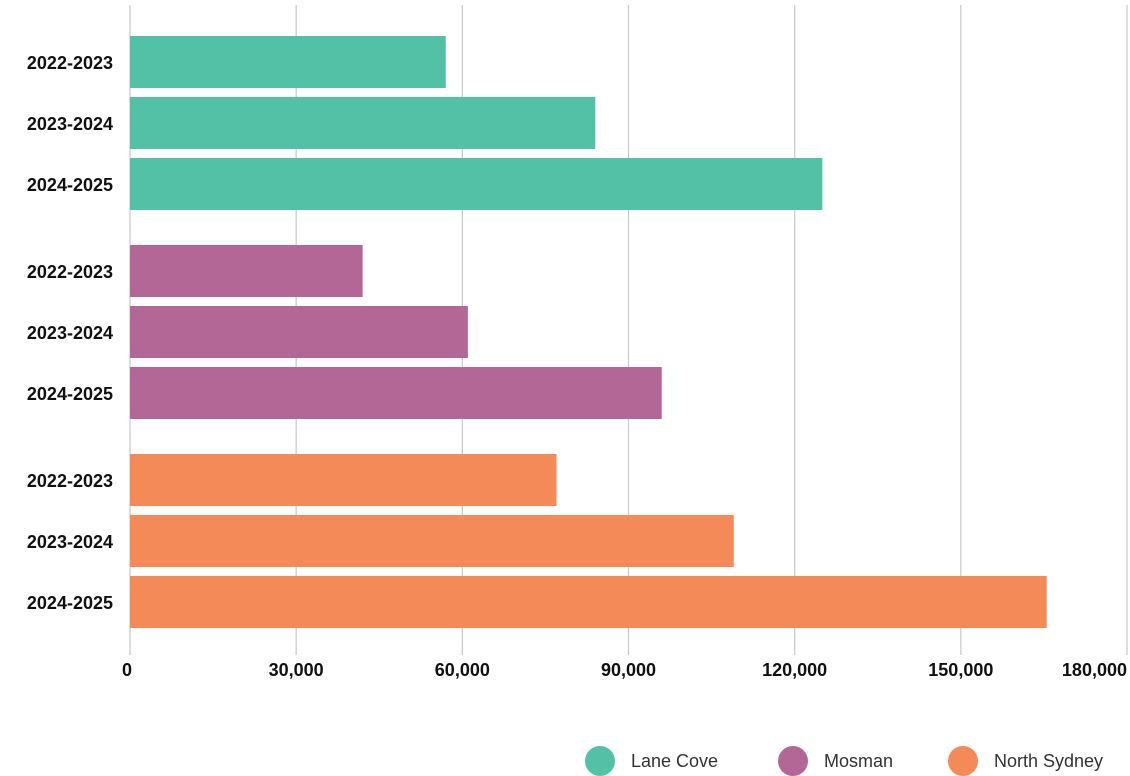 Image resolution: width=1130 pixels, height=776 pixels. Describe the element at coordinates (1049, 760) in the screenshot. I see `legend-label: North Sydney` at that location.